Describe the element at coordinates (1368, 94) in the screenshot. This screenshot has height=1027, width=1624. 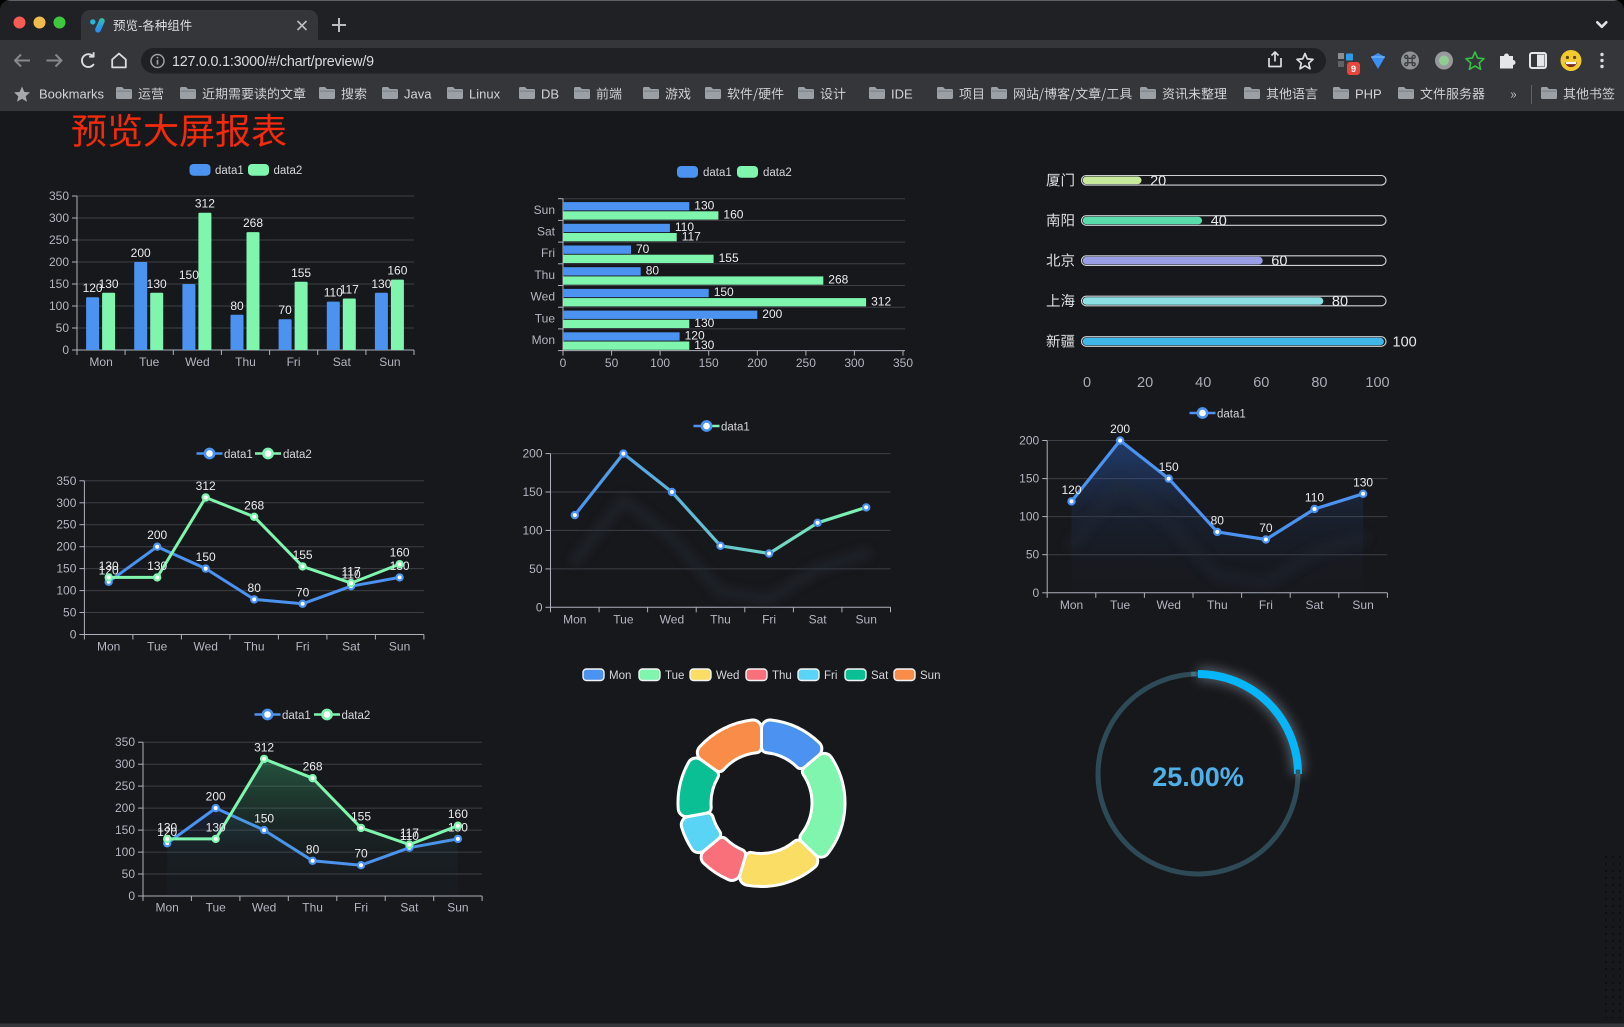
I see `svg-text: PHP` at that location.